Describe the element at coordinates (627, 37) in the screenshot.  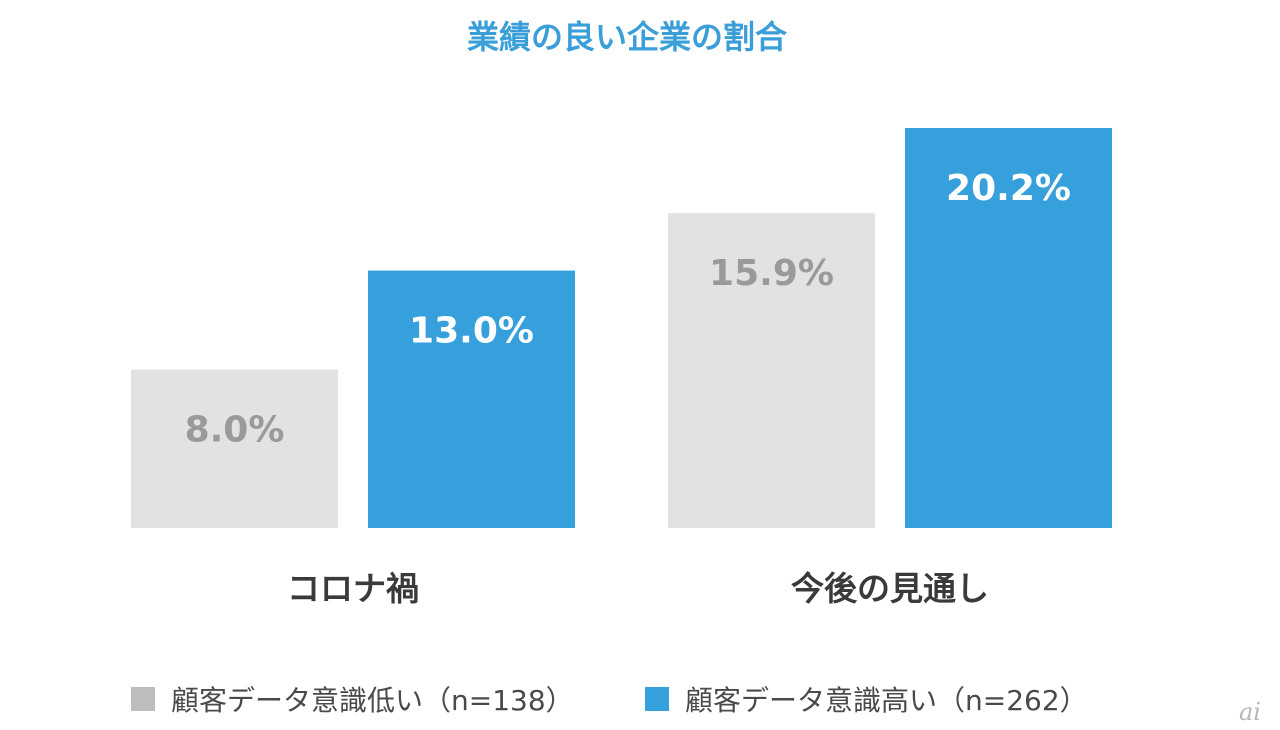
I see `chart-title: 業績の良い企業の割合` at that location.